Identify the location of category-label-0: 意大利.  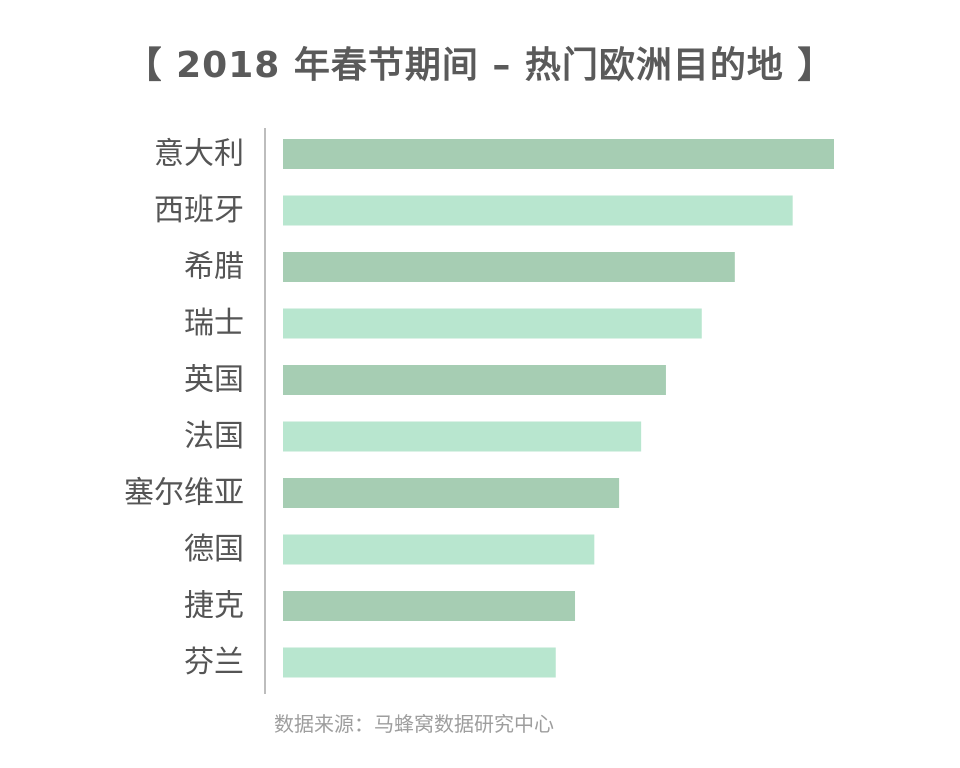
(199, 154).